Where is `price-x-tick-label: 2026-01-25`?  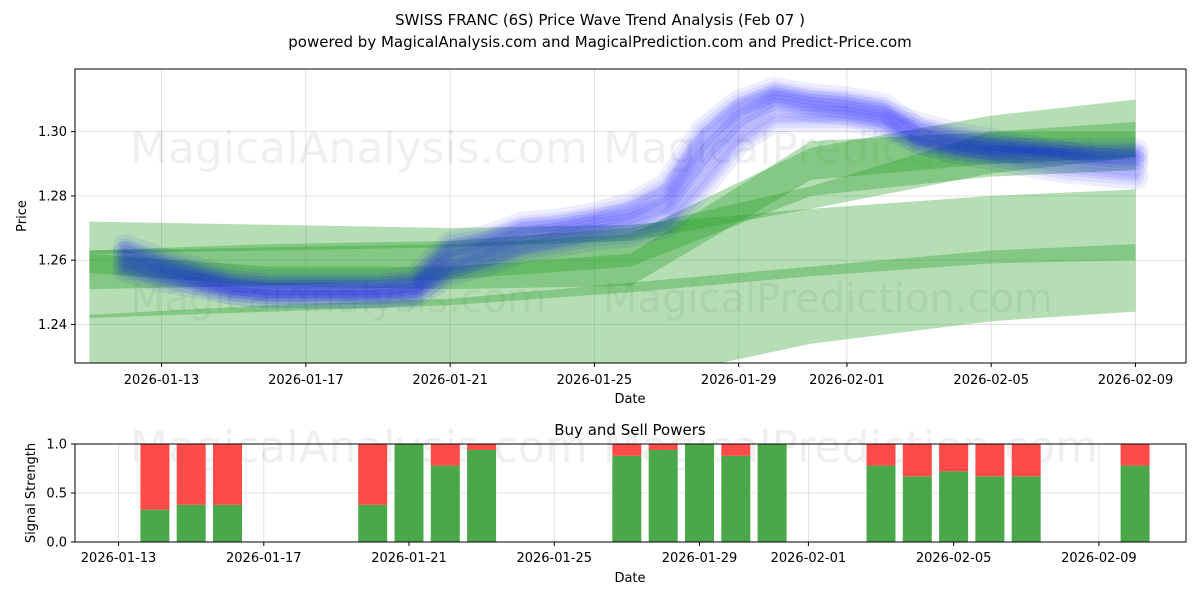
price-x-tick-label: 2026-01-25 is located at coordinates (595, 380).